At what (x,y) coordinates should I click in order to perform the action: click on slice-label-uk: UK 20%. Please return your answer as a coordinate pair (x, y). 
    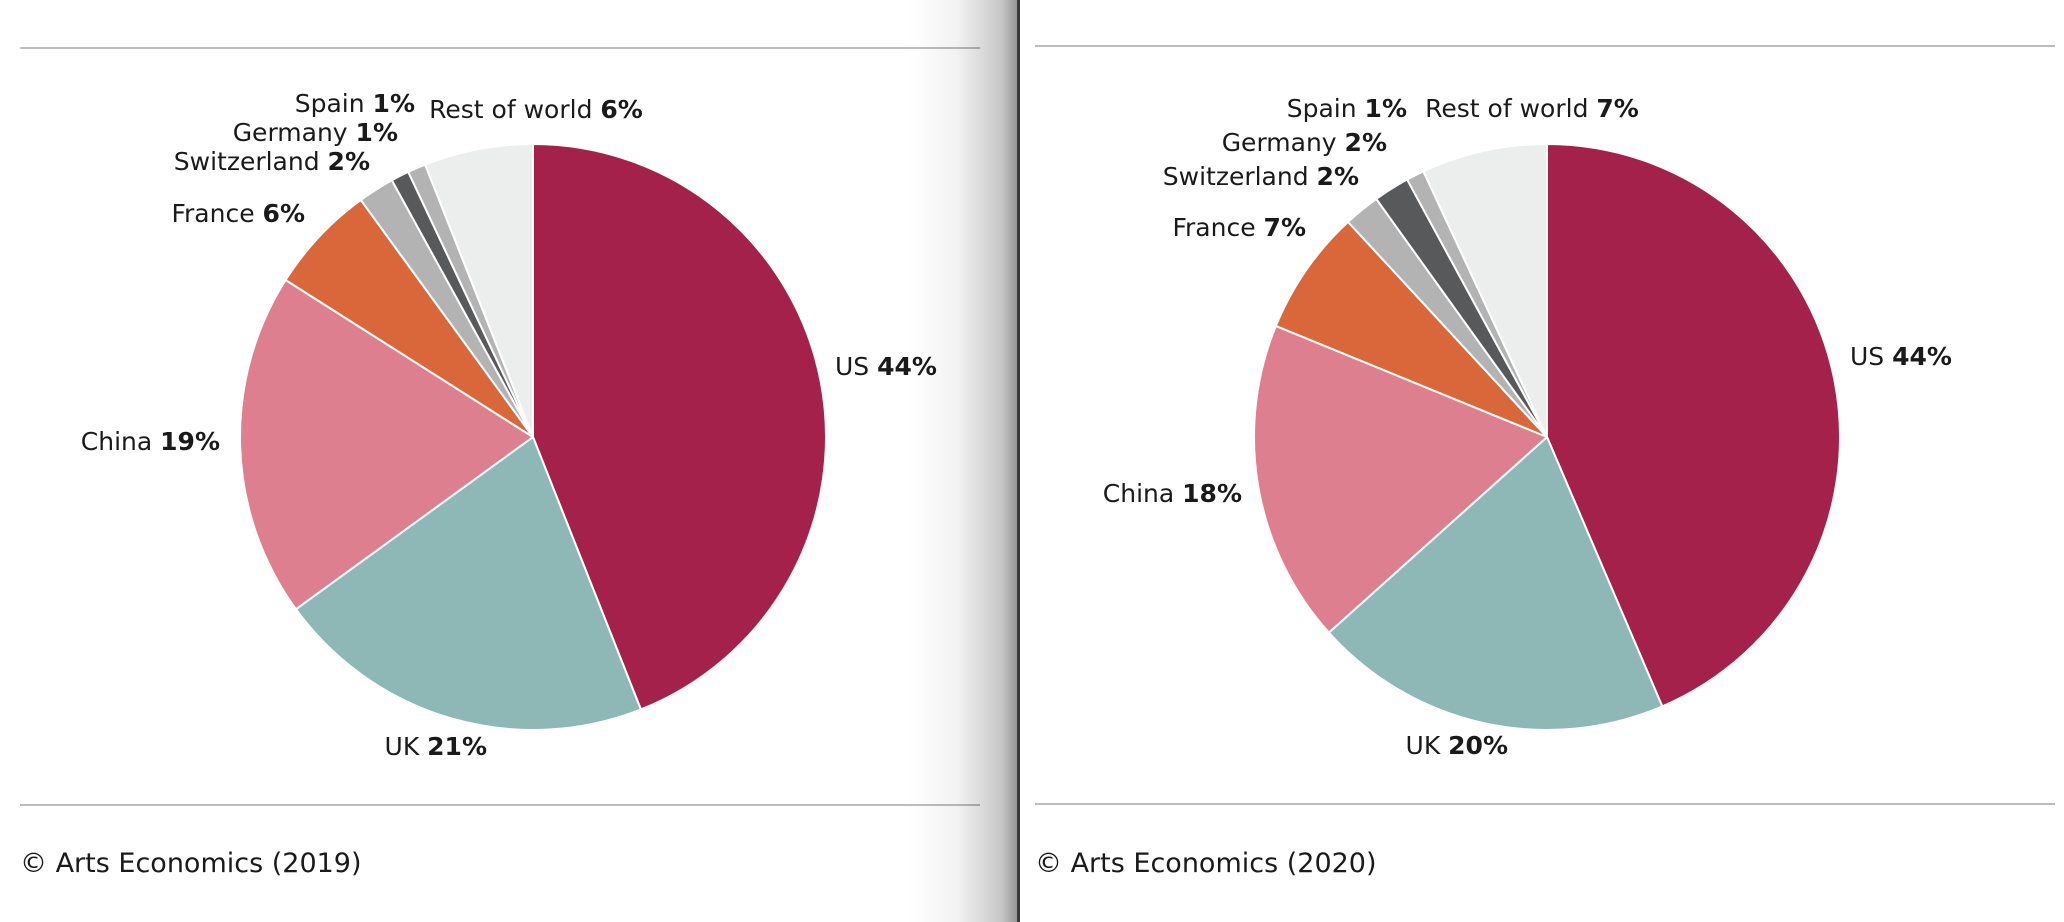
    Looking at the image, I should click on (1457, 745).